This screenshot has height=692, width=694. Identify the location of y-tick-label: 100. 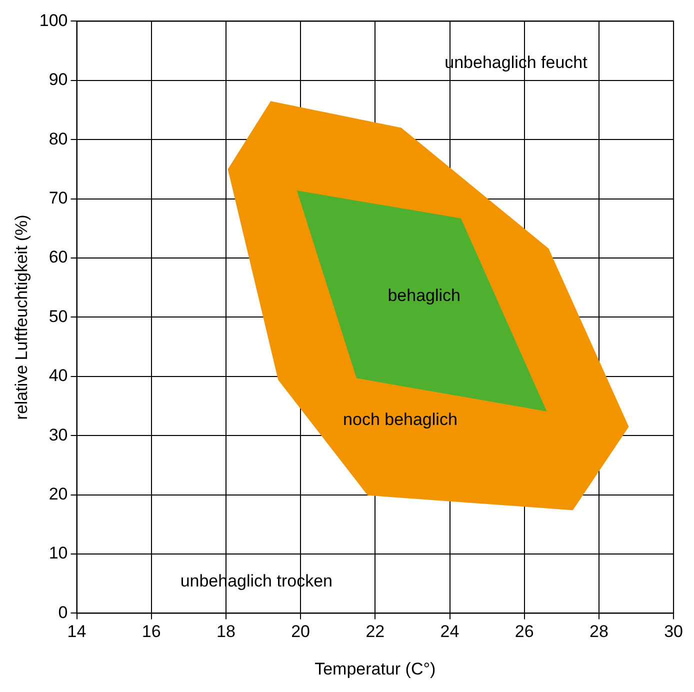
(53, 20).